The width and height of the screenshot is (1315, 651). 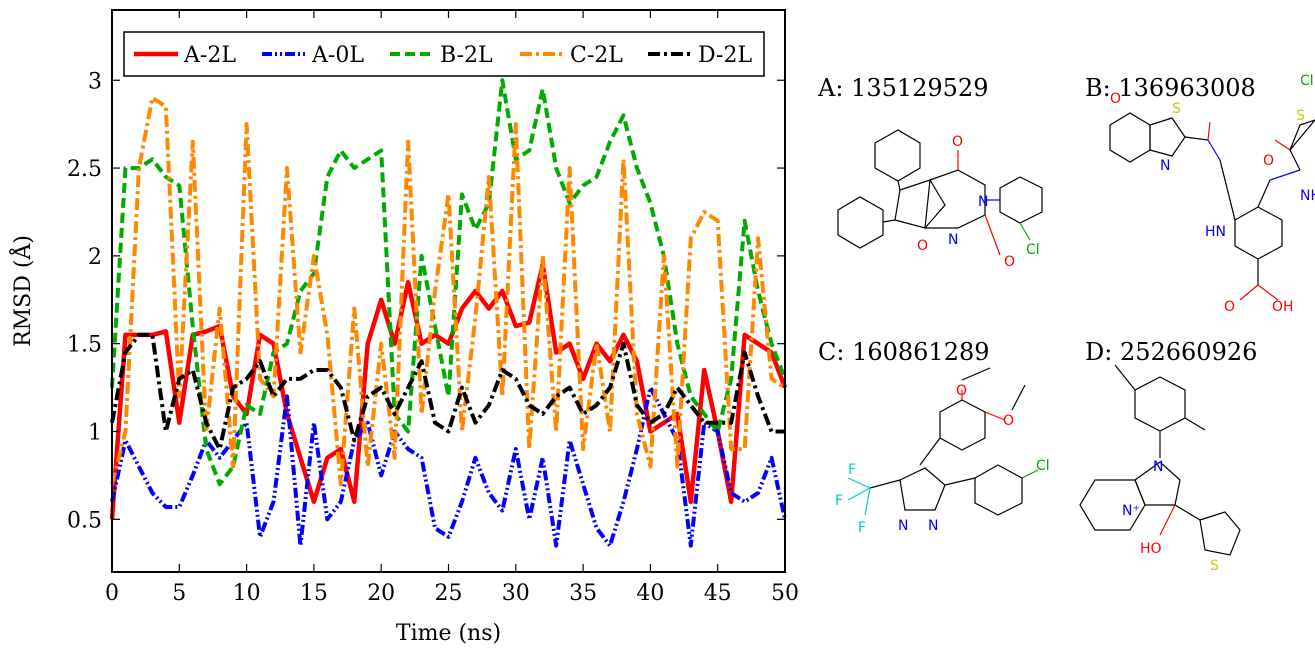 I want to click on x-tick-label: 40, so click(x=650, y=593).